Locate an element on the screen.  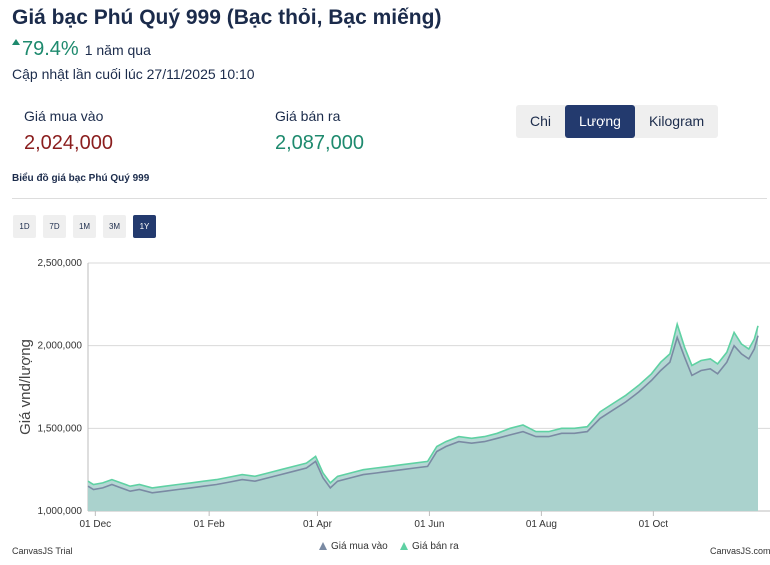
legend-marker-gia-mua-vao is located at coordinates (323, 546).